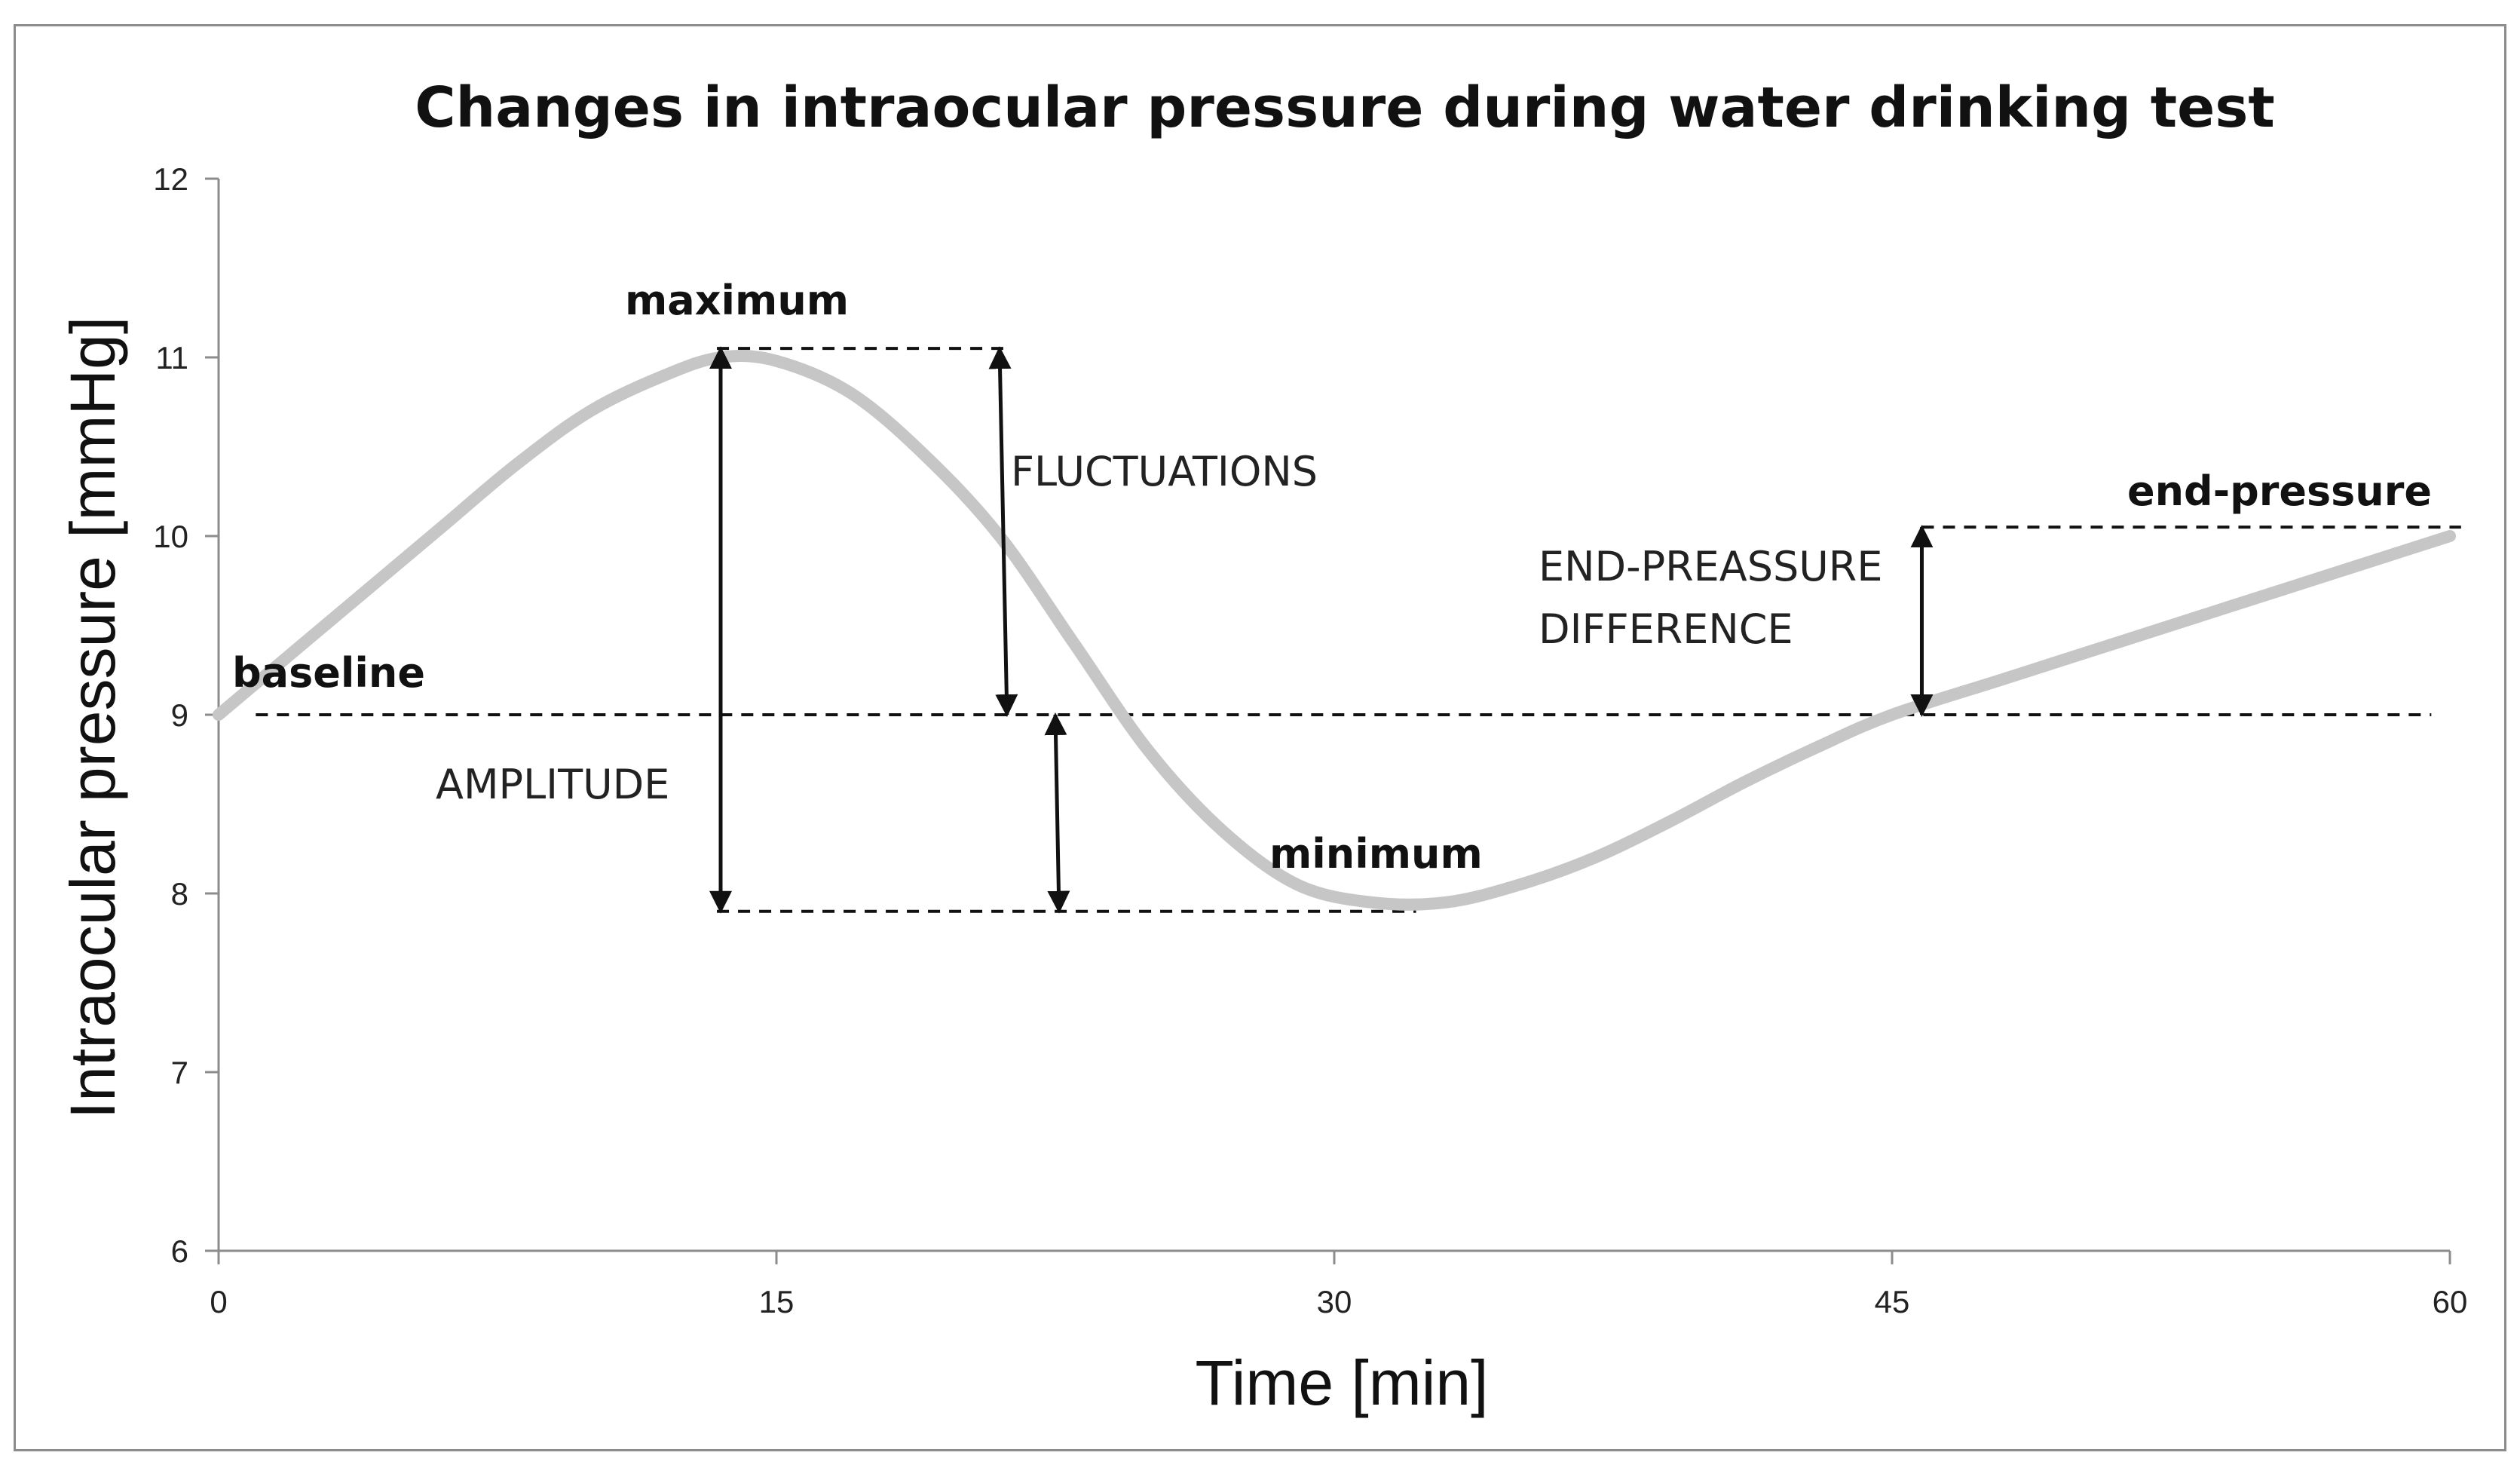  I want to click on y-tick-label: 11, so click(171, 357).